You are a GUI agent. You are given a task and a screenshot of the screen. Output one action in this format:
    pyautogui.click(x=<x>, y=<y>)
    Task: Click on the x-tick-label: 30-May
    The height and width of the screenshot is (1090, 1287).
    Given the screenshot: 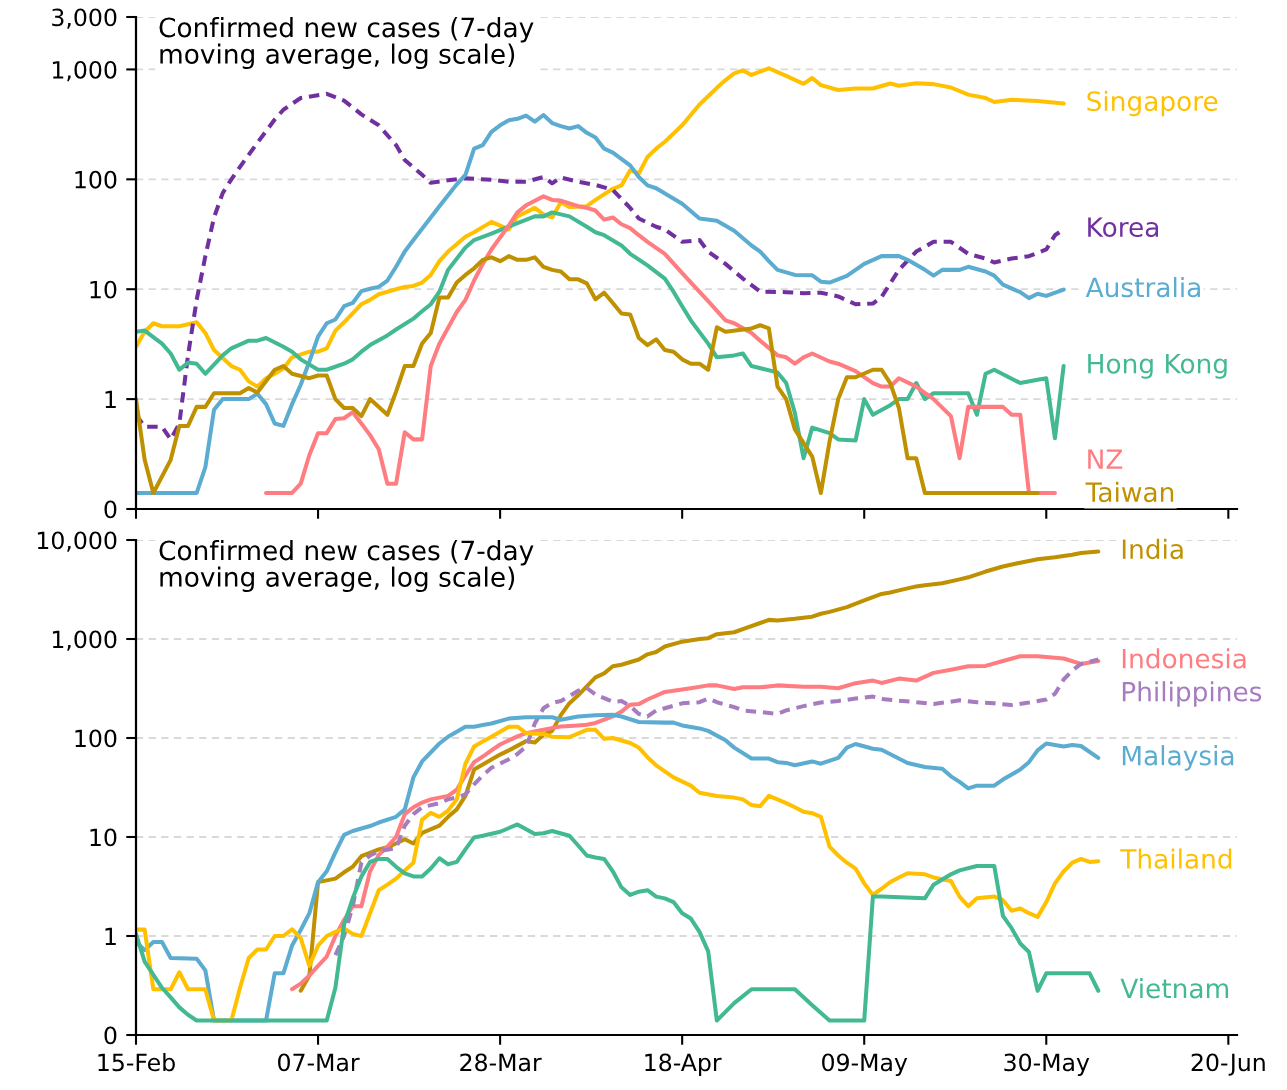 What is the action you would take?
    pyautogui.click(x=1047, y=1064)
    